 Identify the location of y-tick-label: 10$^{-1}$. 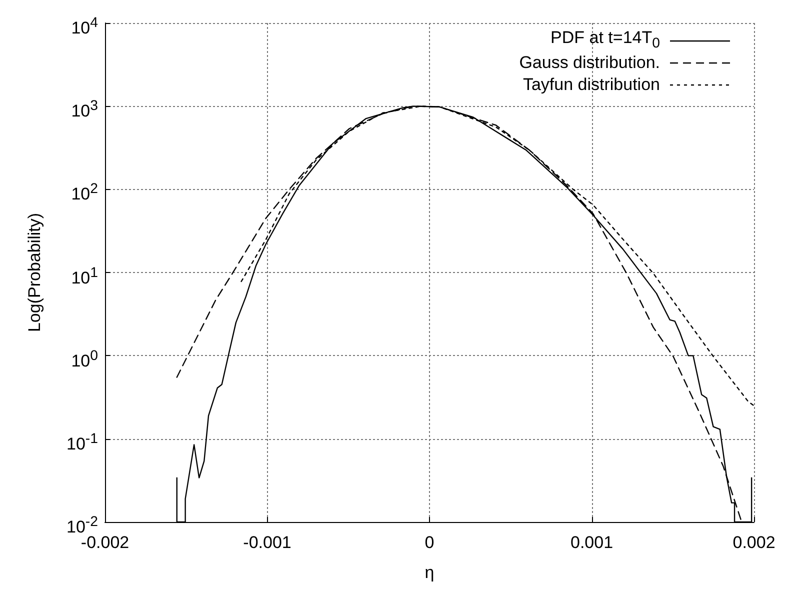
(82, 443).